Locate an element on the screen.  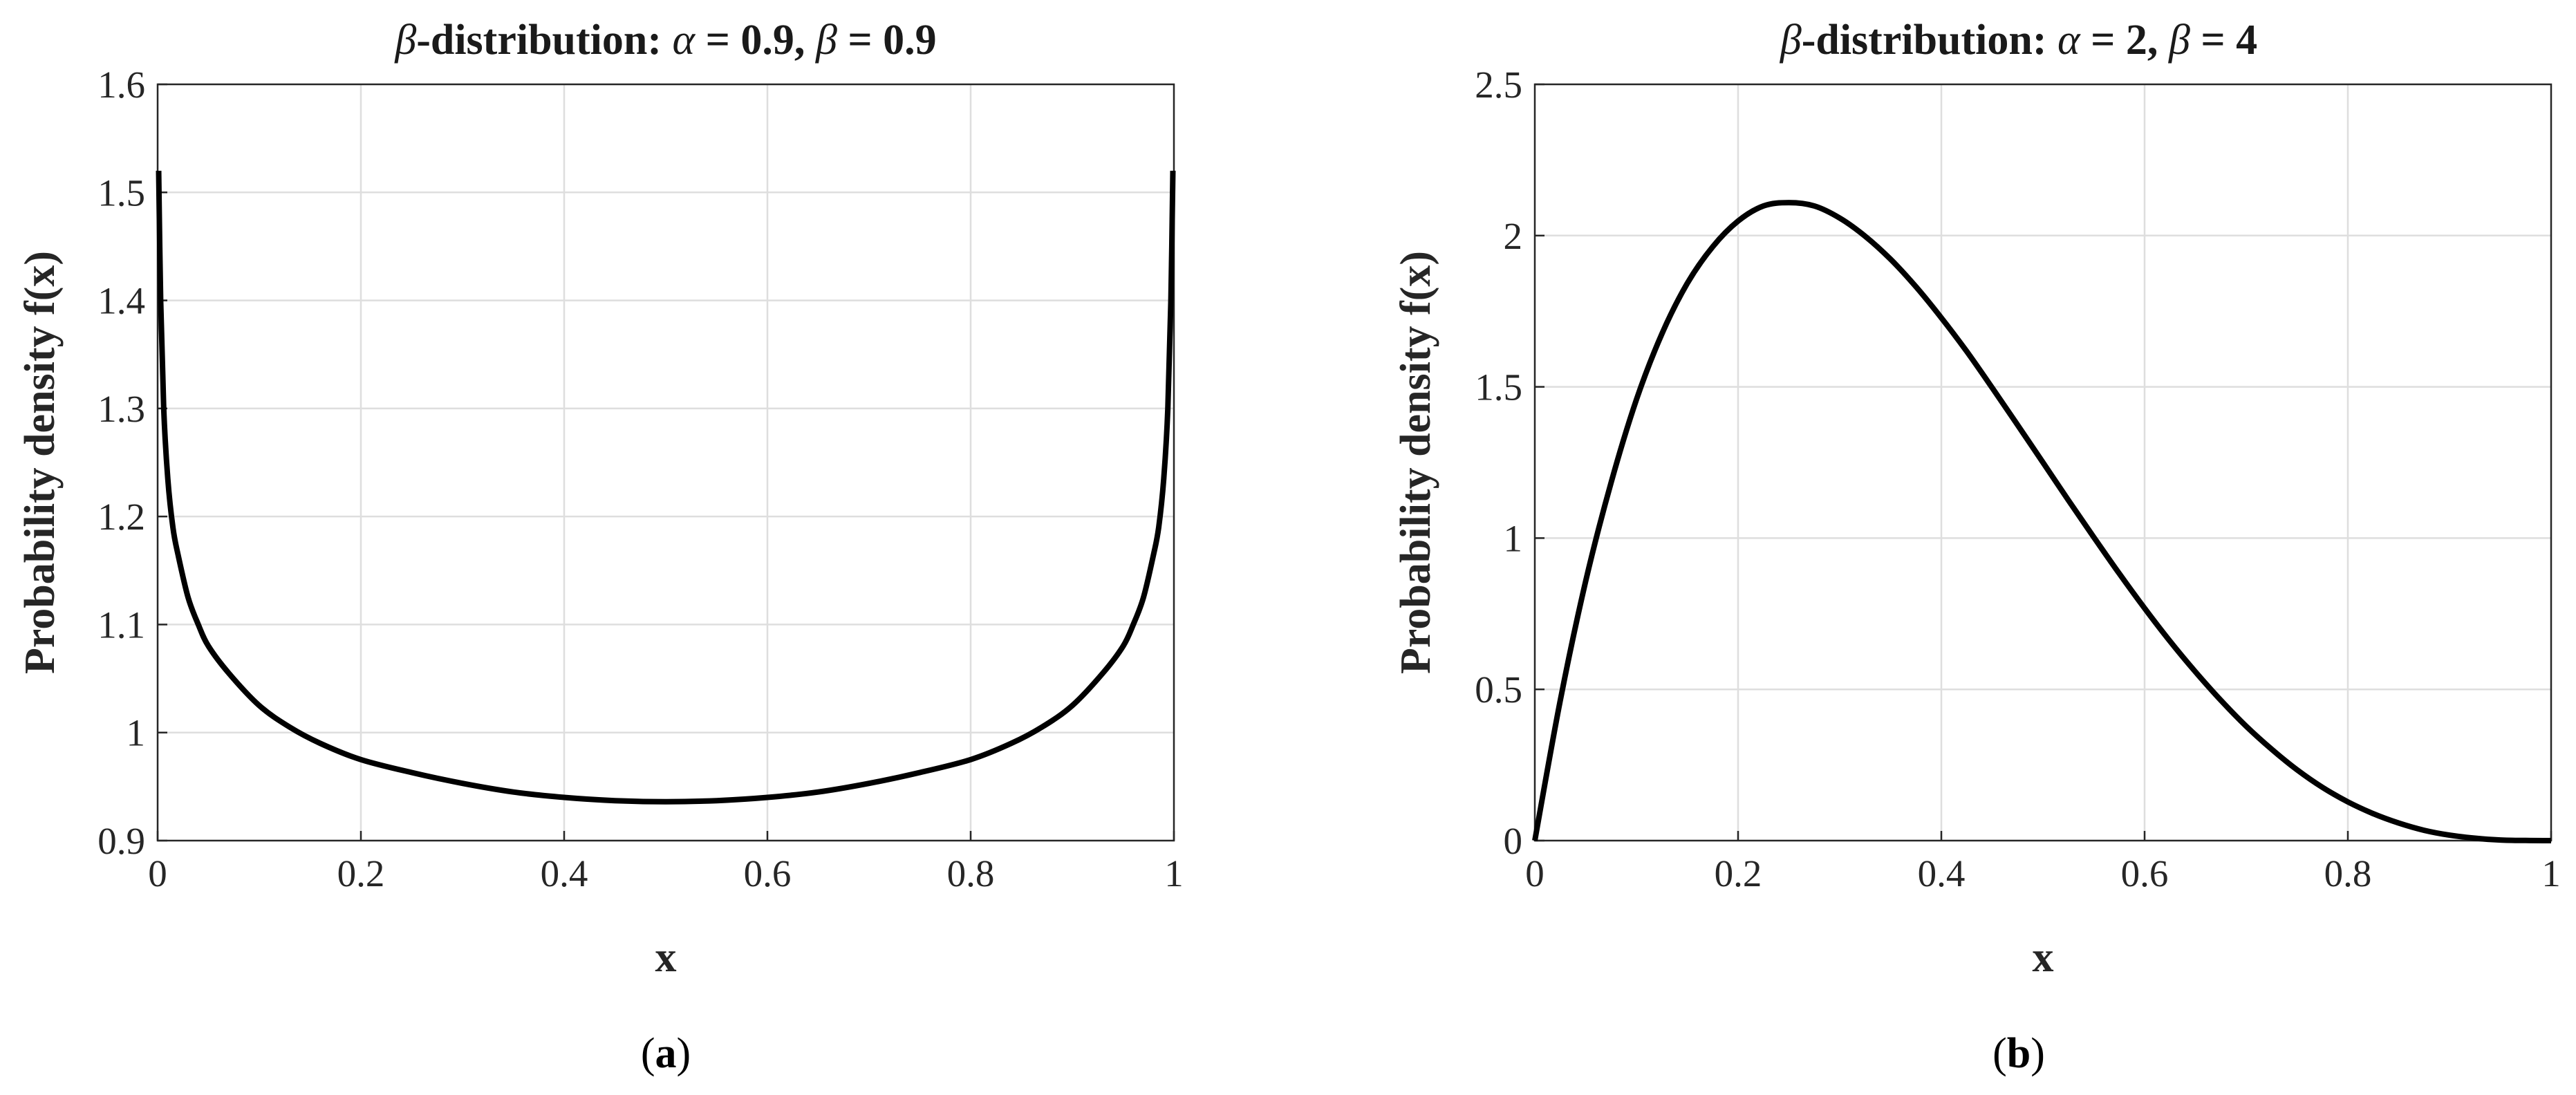
chart-b-xtick-label: 0.4 is located at coordinates (1942, 874).